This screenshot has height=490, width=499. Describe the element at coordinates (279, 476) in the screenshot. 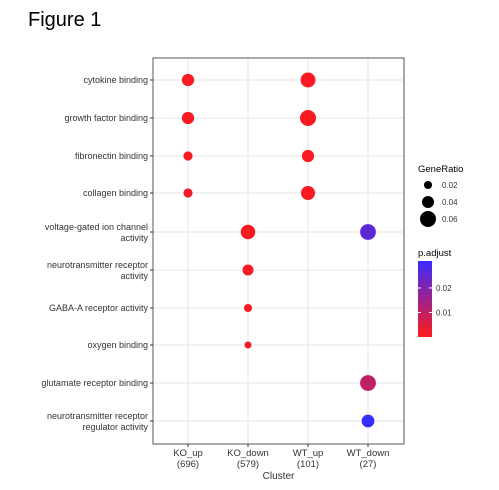

I see `x-axis-title: Cluster` at that location.